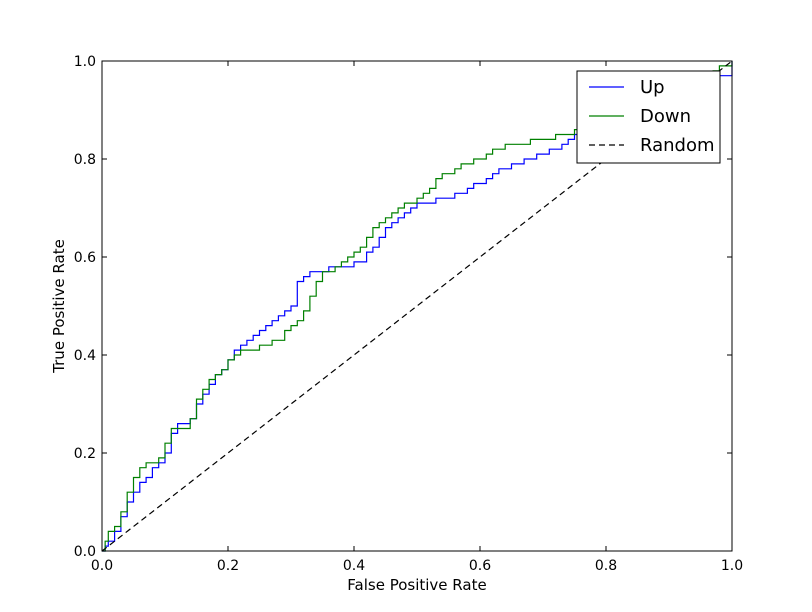 Image resolution: width=812 pixels, height=612 pixels. What do you see at coordinates (102, 566) in the screenshot?
I see `x-tick-label: 0.0` at bounding box center [102, 566].